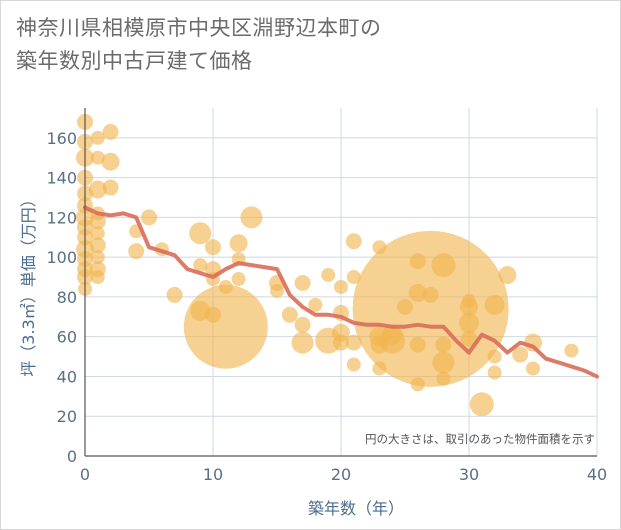 The image size is (621, 530). Describe the element at coordinates (356, 508) in the screenshot. I see `x-axis-title: 築年数（年）` at that location.